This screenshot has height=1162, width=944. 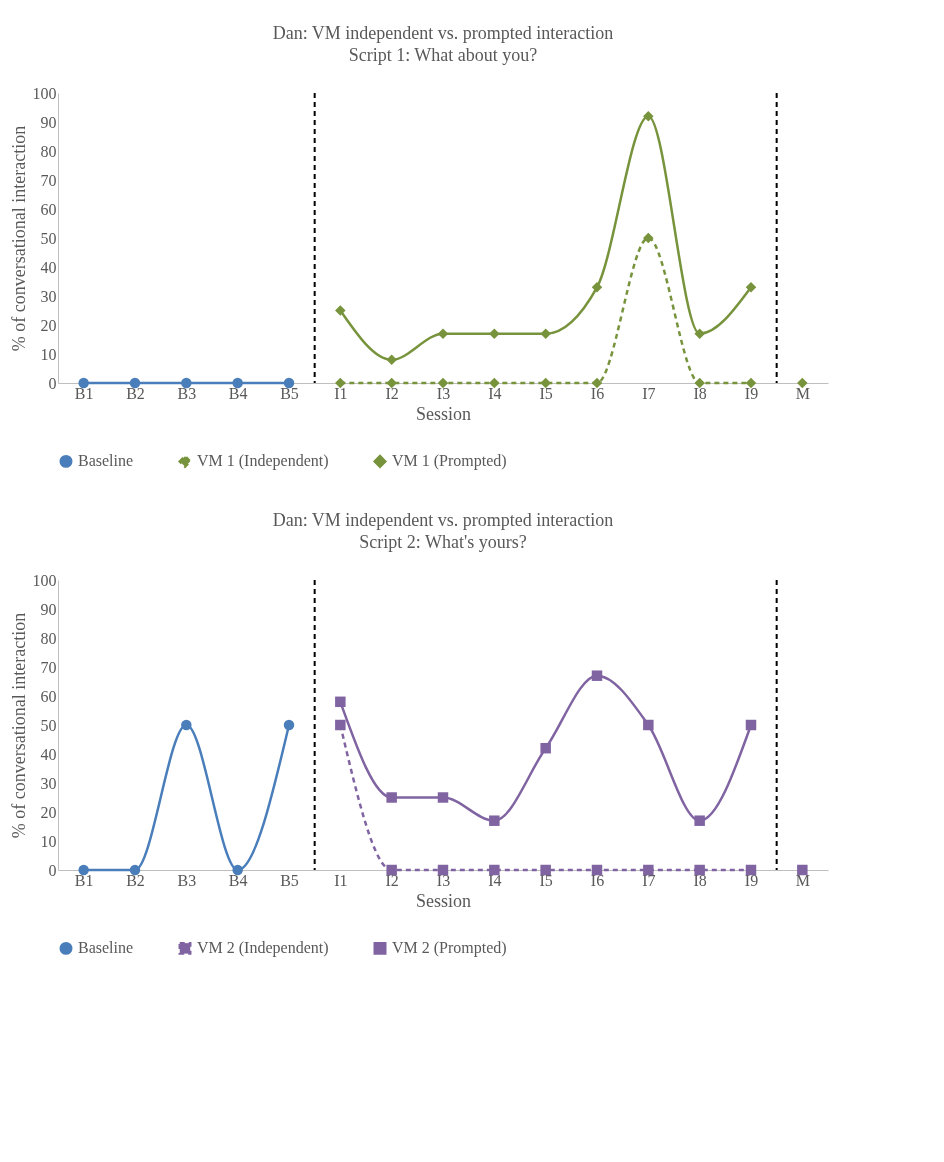 I want to click on x-tick-label: I1, so click(x=341, y=880).